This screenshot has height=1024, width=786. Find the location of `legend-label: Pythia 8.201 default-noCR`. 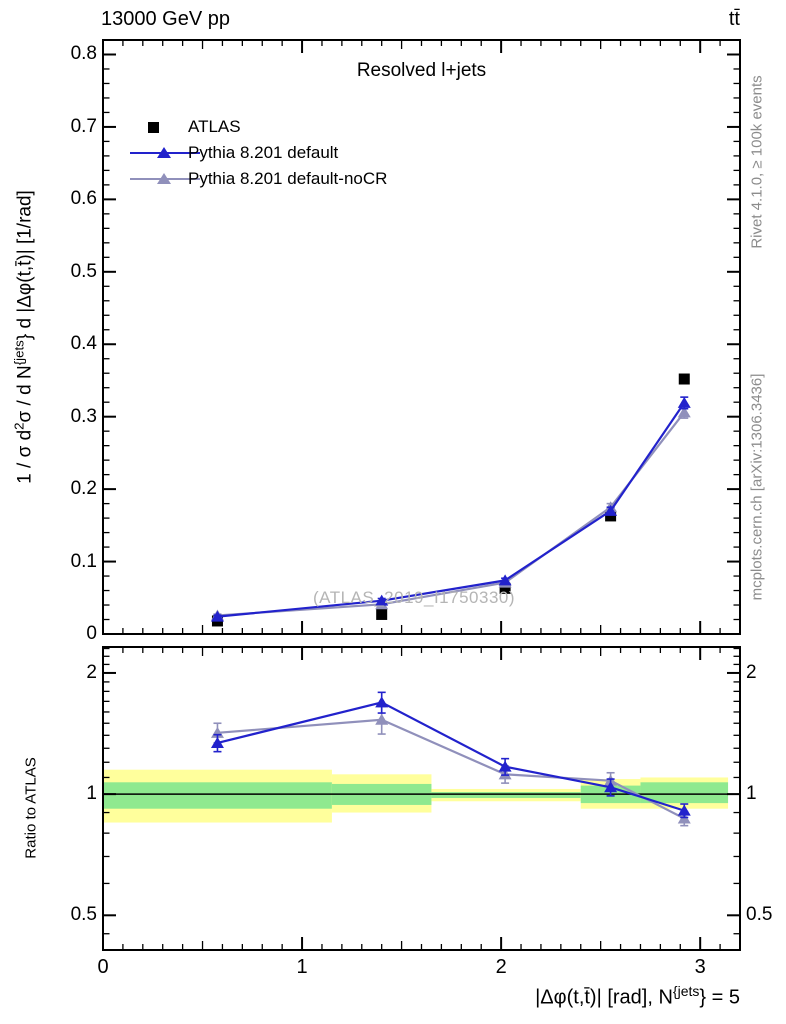

legend-label: Pythia 8.201 default-noCR is located at coordinates (288, 178).